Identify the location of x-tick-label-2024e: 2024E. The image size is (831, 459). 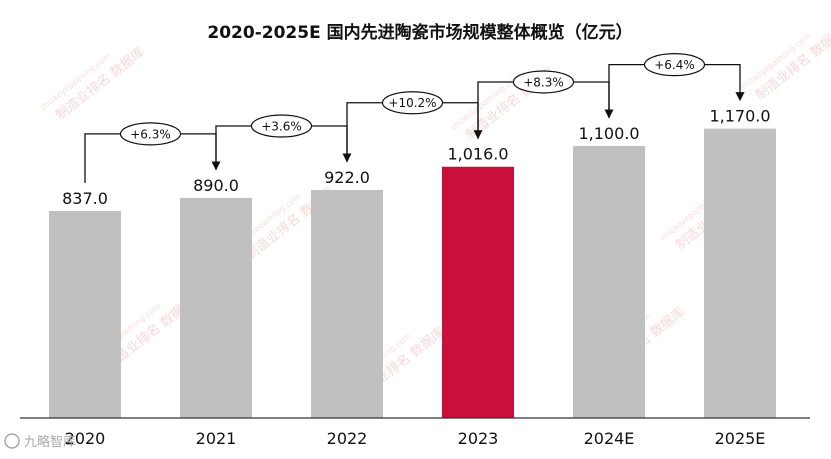
(609, 438).